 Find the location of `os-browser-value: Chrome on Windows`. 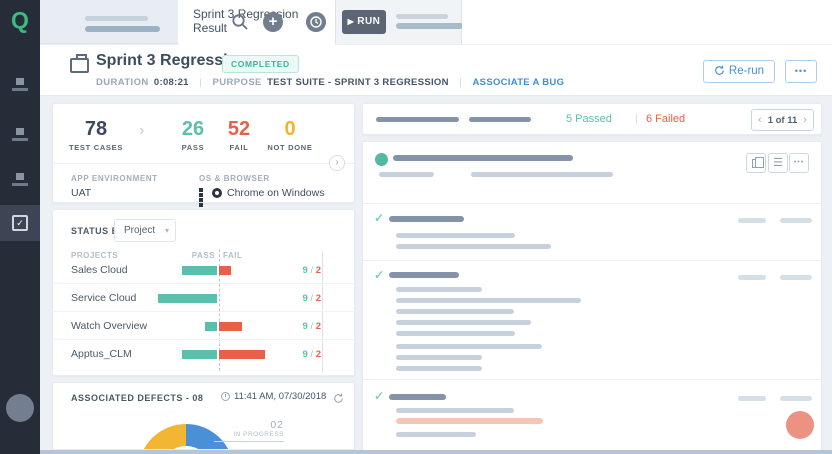

os-browser-value: Chrome on Windows is located at coordinates (276, 193).